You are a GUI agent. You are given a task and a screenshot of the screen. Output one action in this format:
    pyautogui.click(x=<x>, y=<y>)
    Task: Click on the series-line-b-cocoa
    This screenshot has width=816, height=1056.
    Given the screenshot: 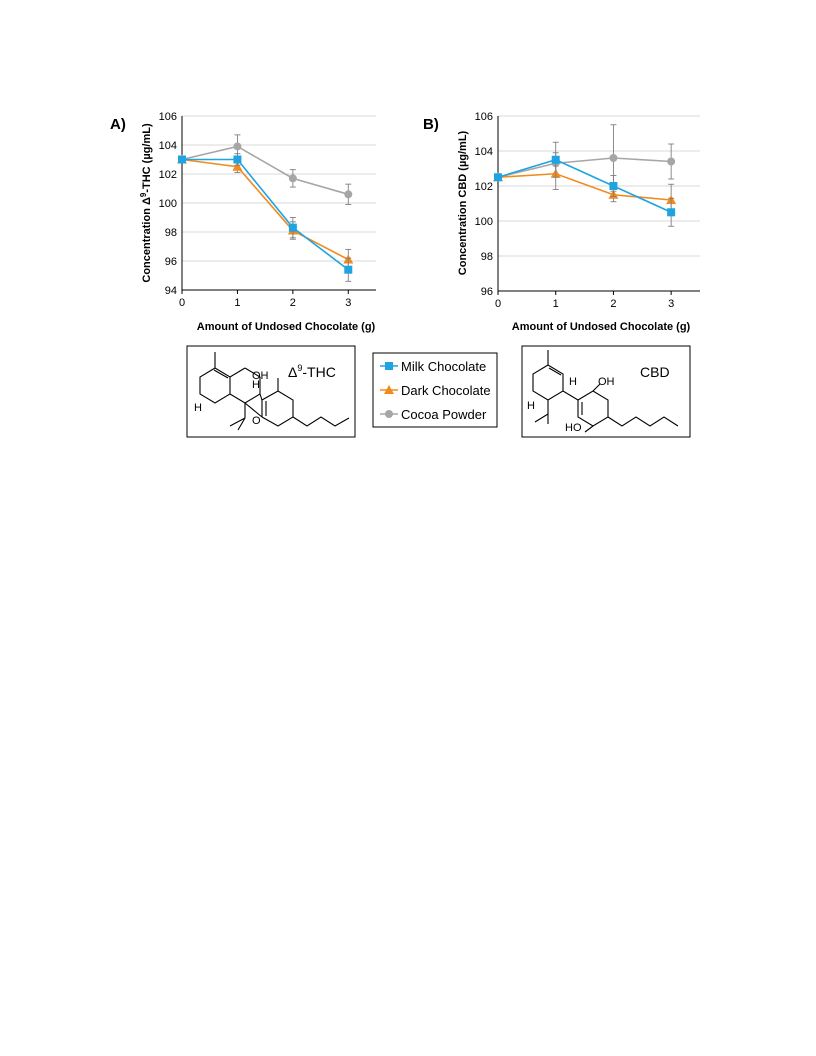 What is the action you would take?
    pyautogui.click(x=584, y=168)
    